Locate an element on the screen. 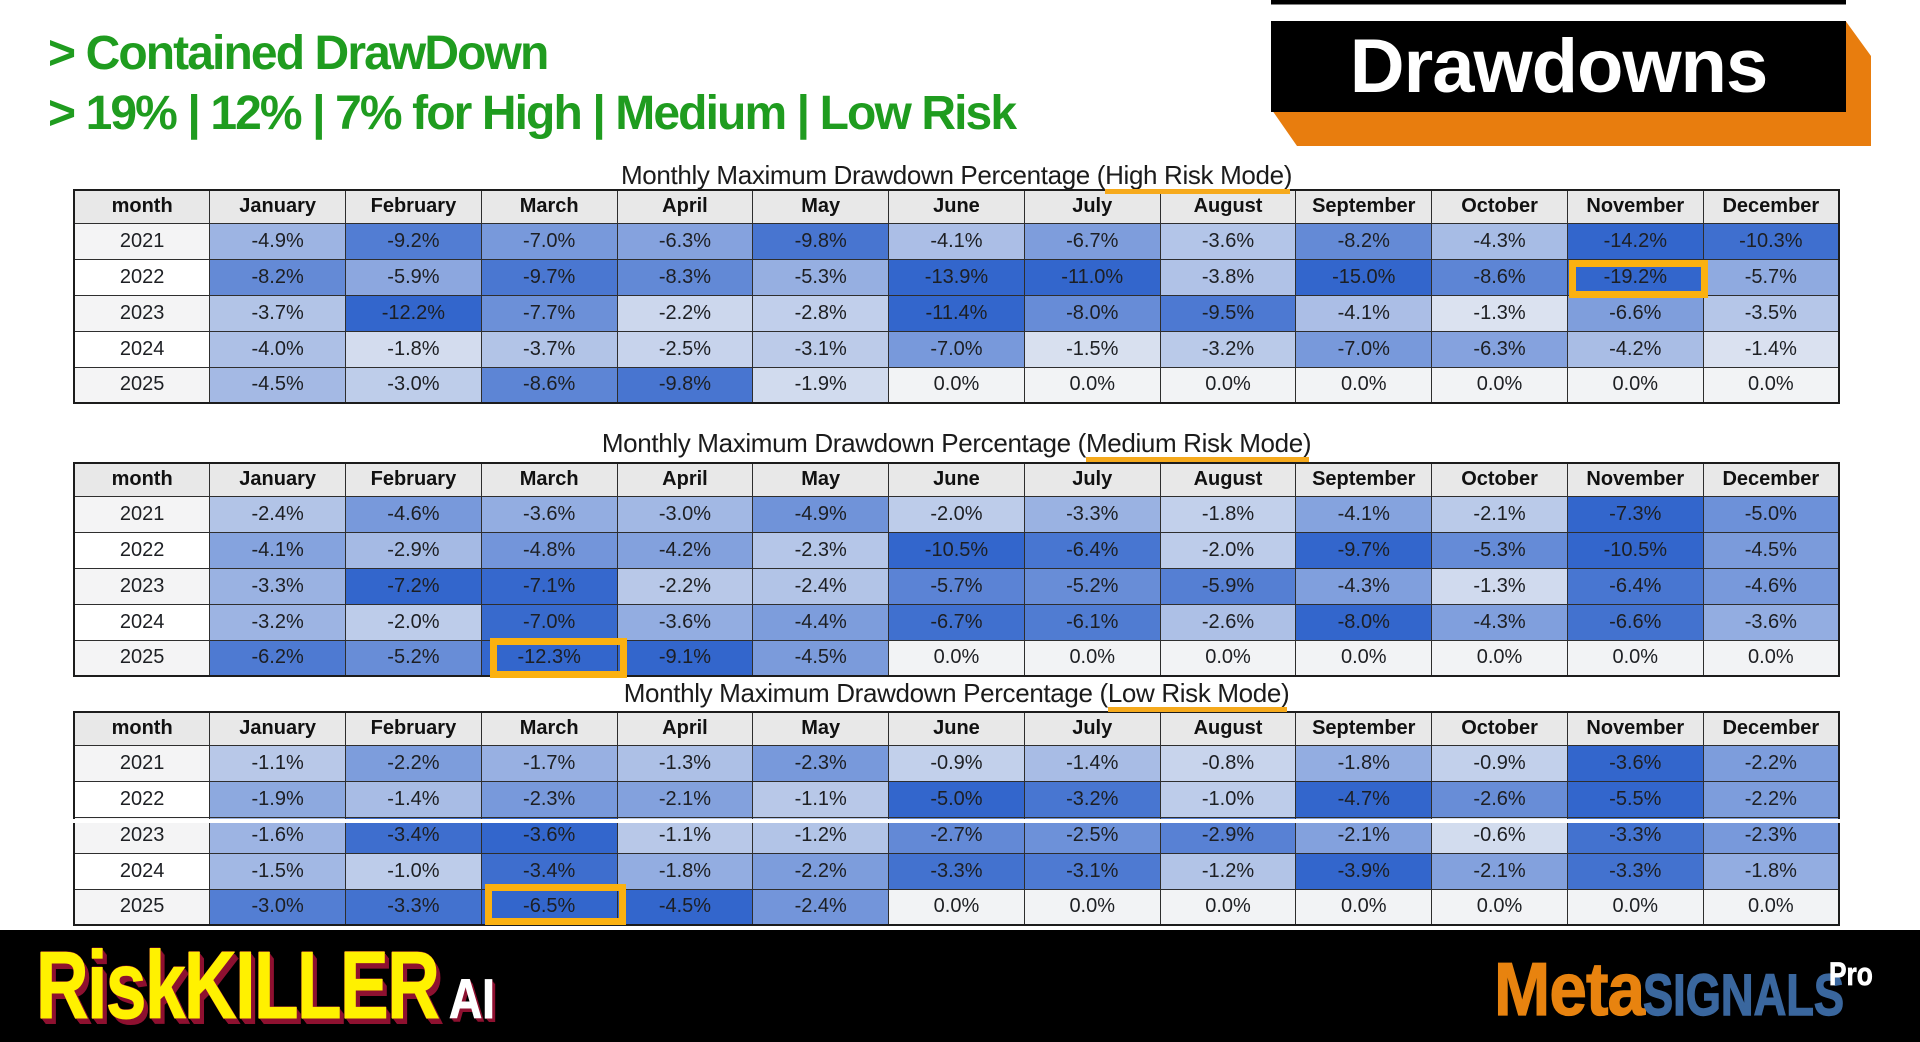  value-cell: -5.0% is located at coordinates (956, 799).